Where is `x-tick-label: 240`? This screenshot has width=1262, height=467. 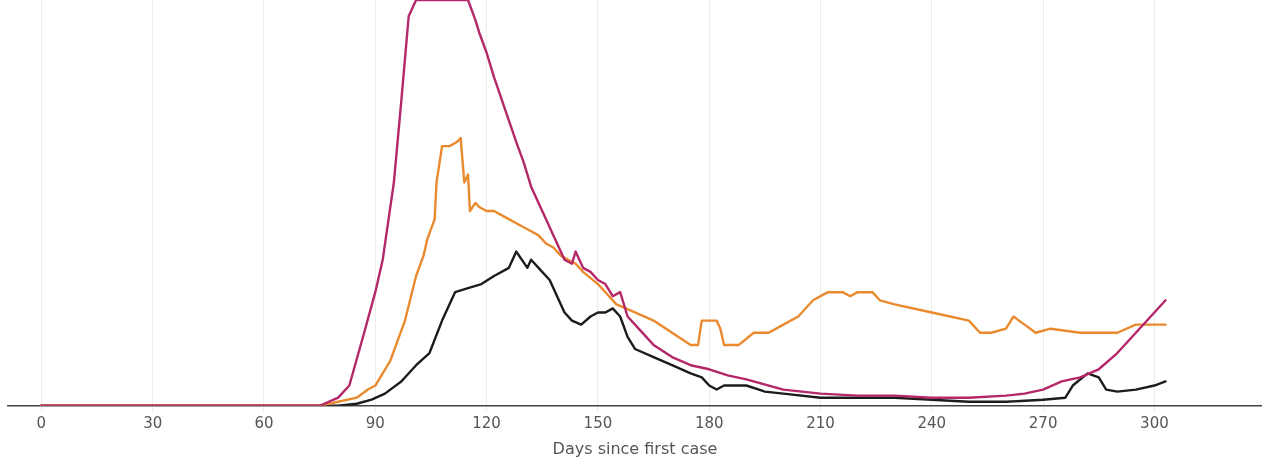
x-tick-label: 240 is located at coordinates (932, 422).